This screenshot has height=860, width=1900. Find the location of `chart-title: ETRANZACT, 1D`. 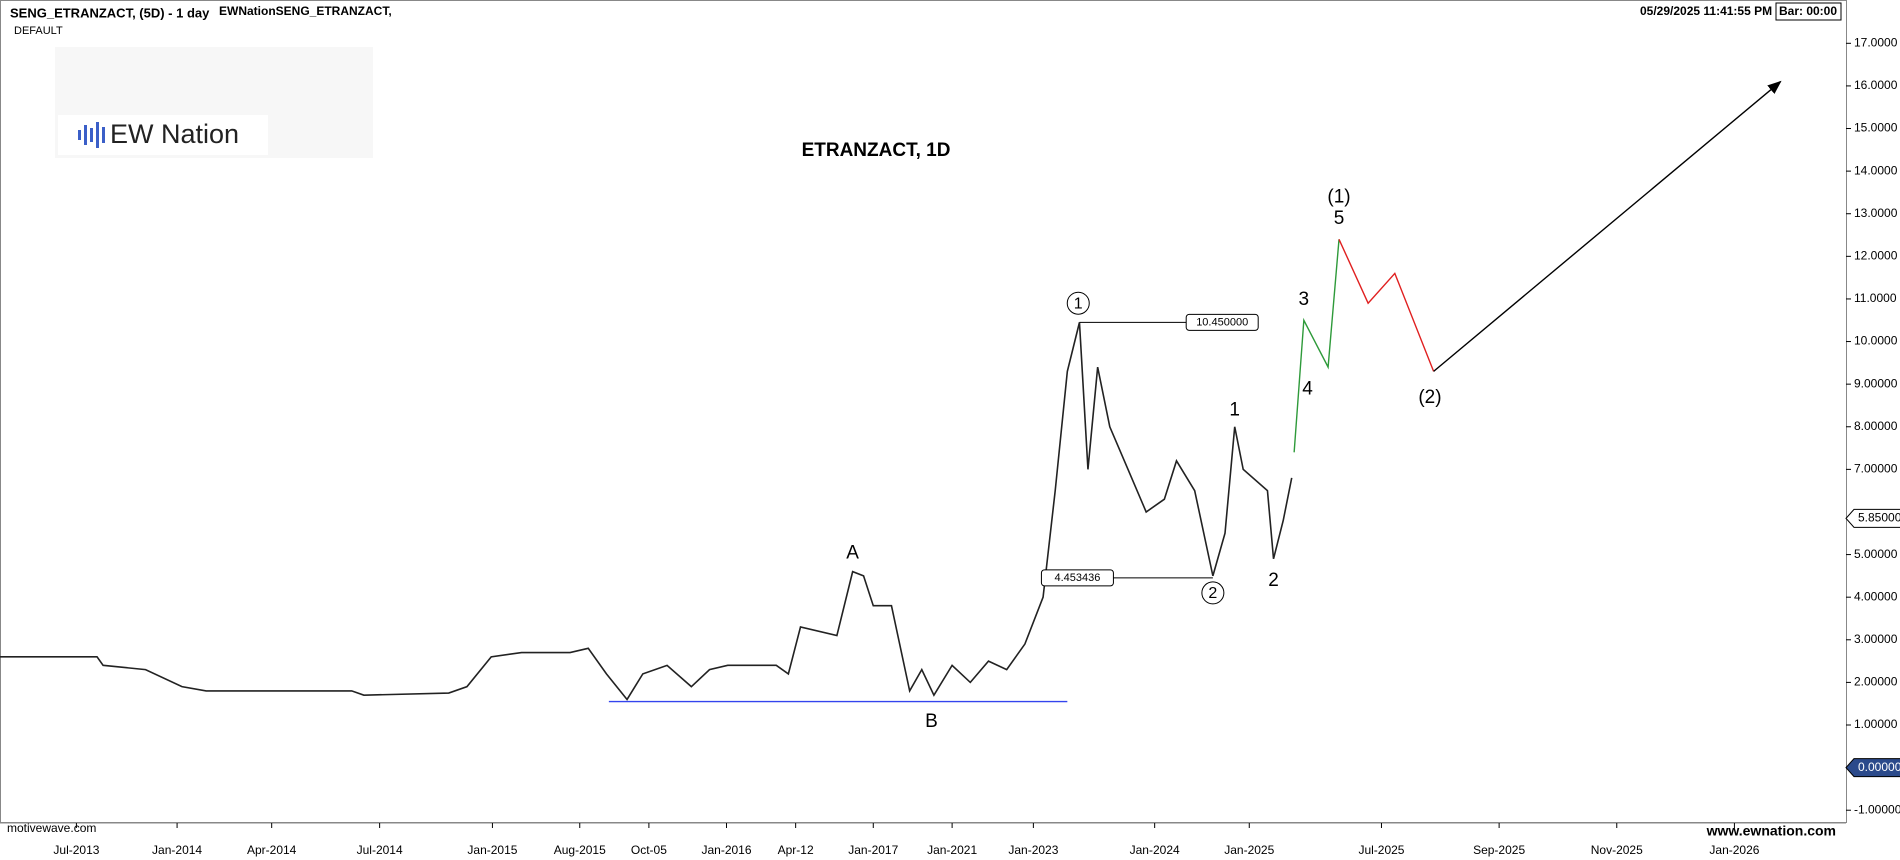

chart-title: ETRANZACT, 1D is located at coordinates (876, 150).